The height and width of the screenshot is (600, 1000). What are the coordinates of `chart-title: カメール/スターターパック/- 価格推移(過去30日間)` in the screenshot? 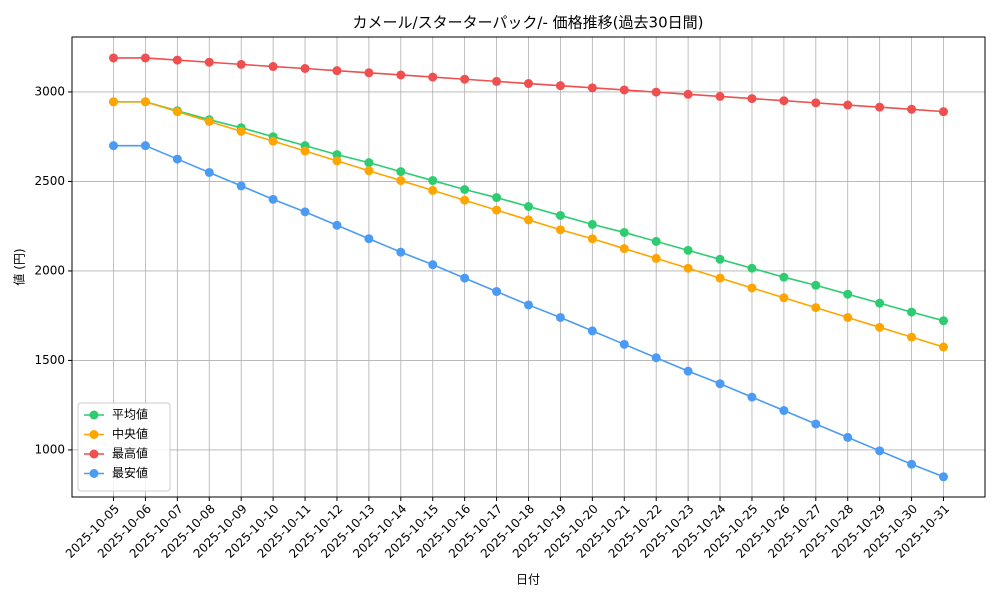 It's located at (528, 23).